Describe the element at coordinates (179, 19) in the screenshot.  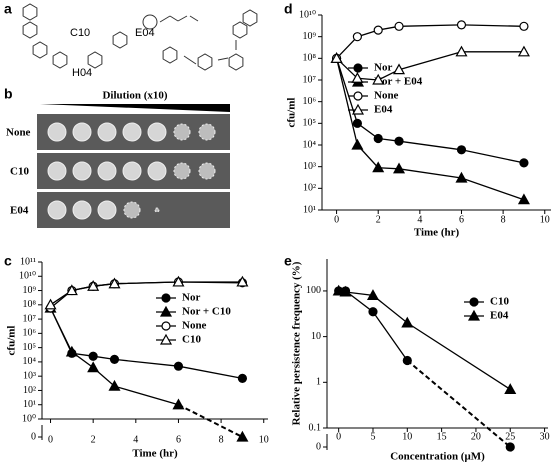
I see `bond` at that location.